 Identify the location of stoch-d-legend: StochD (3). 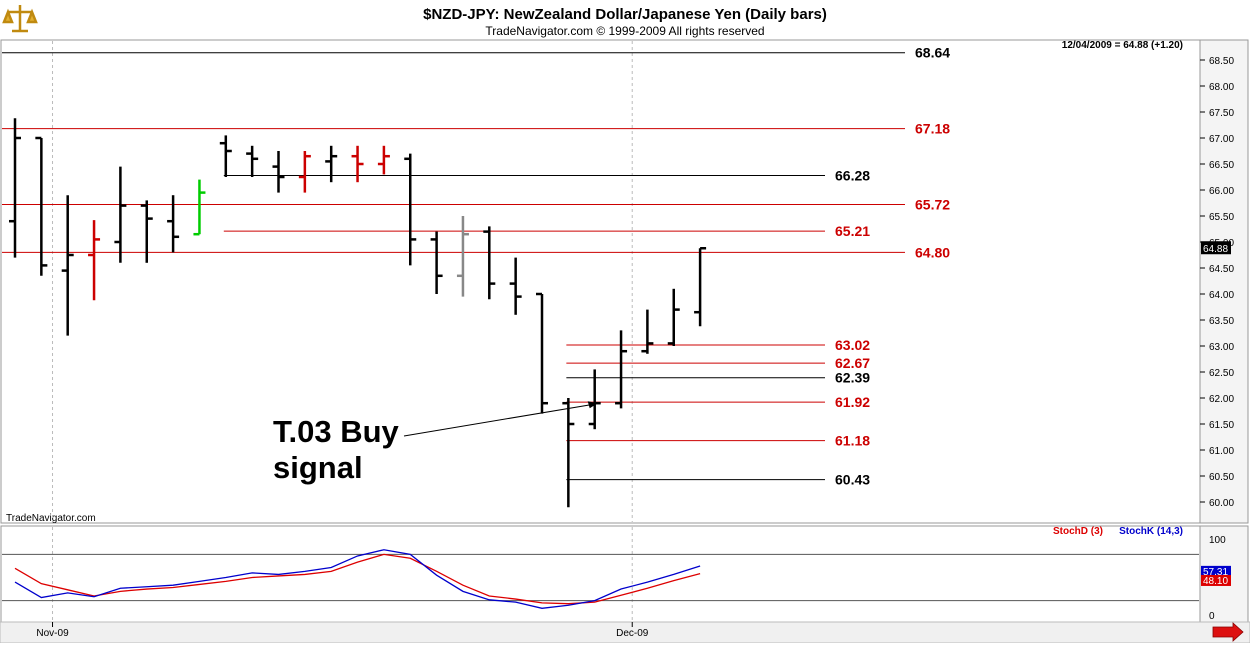
(1078, 531).